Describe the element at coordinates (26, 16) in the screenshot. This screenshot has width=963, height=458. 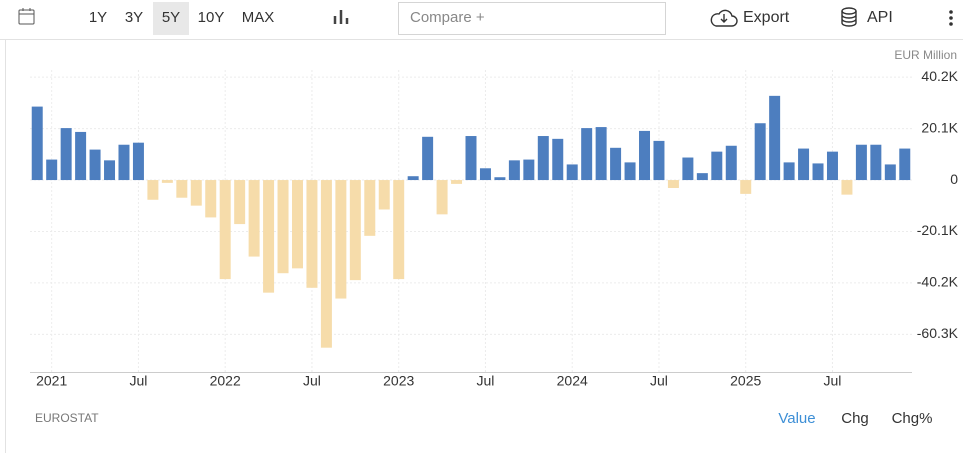
I see `calendar-icon` at that location.